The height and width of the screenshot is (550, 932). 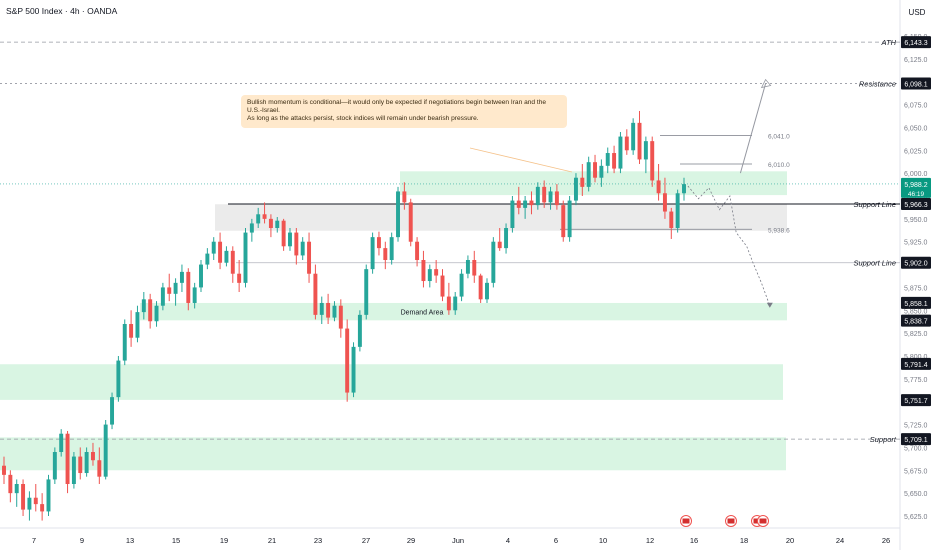 What do you see at coordinates (916, 187) in the screenshot?
I see `current-price-box` at bounding box center [916, 187].